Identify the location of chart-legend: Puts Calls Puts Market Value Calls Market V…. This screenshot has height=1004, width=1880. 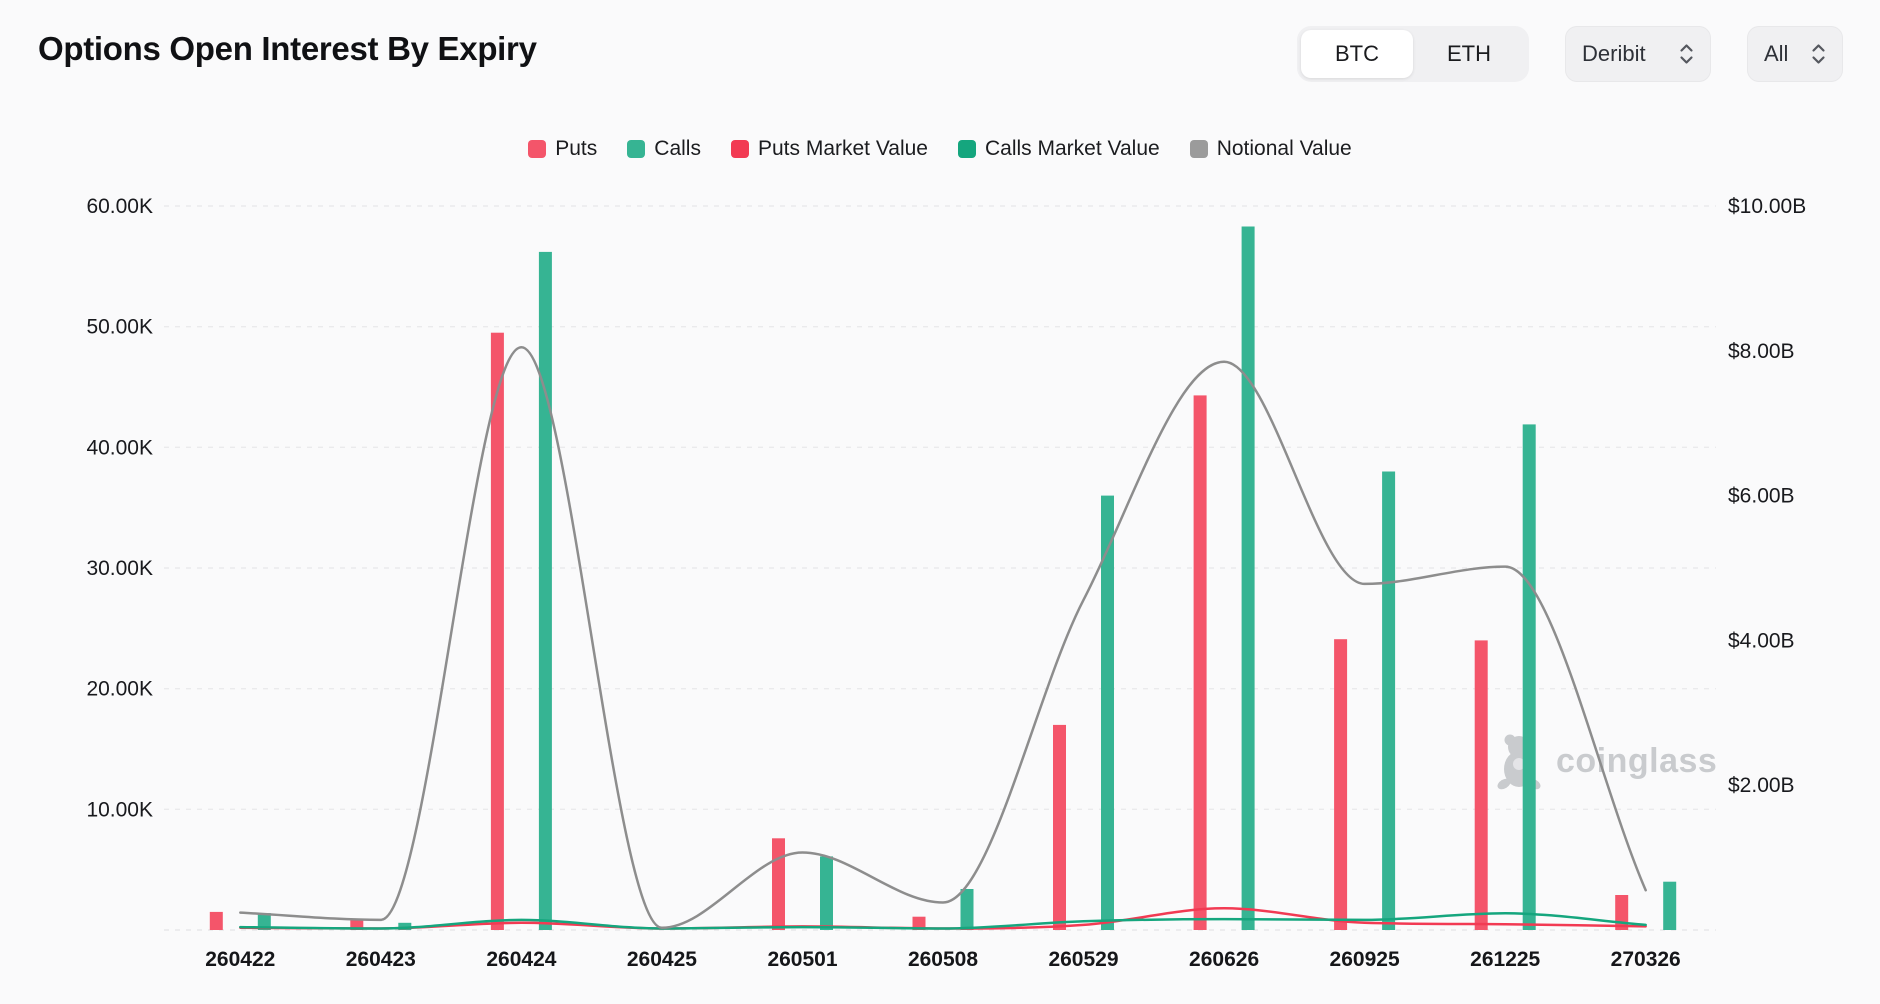
(940, 149).